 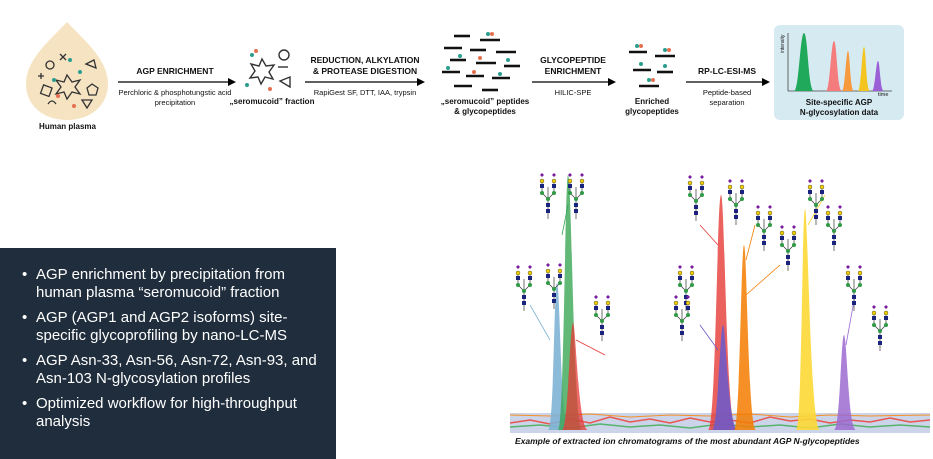 What do you see at coordinates (67, 71) in the screenshot?
I see `plasma-drop-icon` at bounding box center [67, 71].